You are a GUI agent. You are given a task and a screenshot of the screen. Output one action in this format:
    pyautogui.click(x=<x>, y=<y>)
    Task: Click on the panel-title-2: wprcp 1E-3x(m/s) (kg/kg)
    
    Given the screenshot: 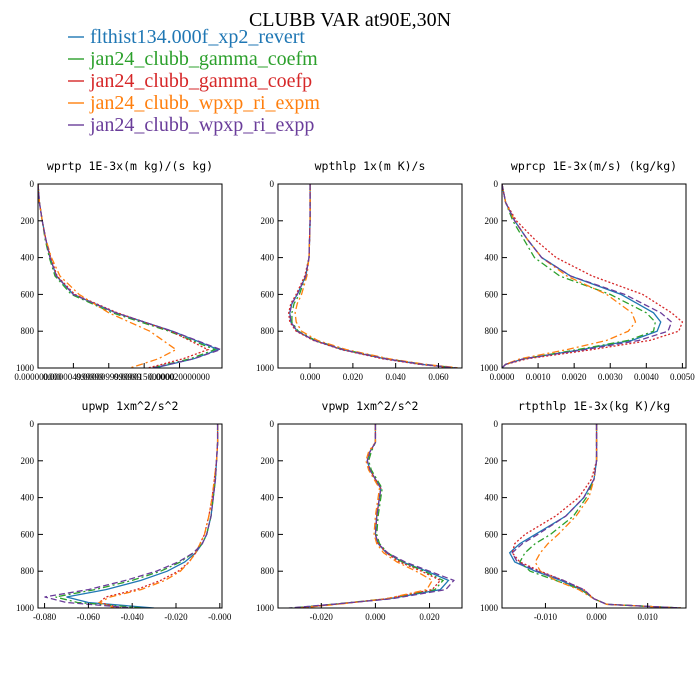 What is the action you would take?
    pyautogui.click(x=594, y=166)
    